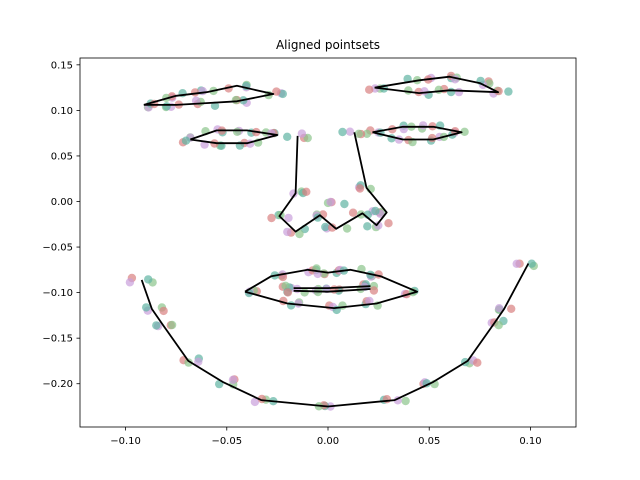 The height and width of the screenshot is (480, 640). I want to click on y-tick-label: 0.05, so click(62, 156).